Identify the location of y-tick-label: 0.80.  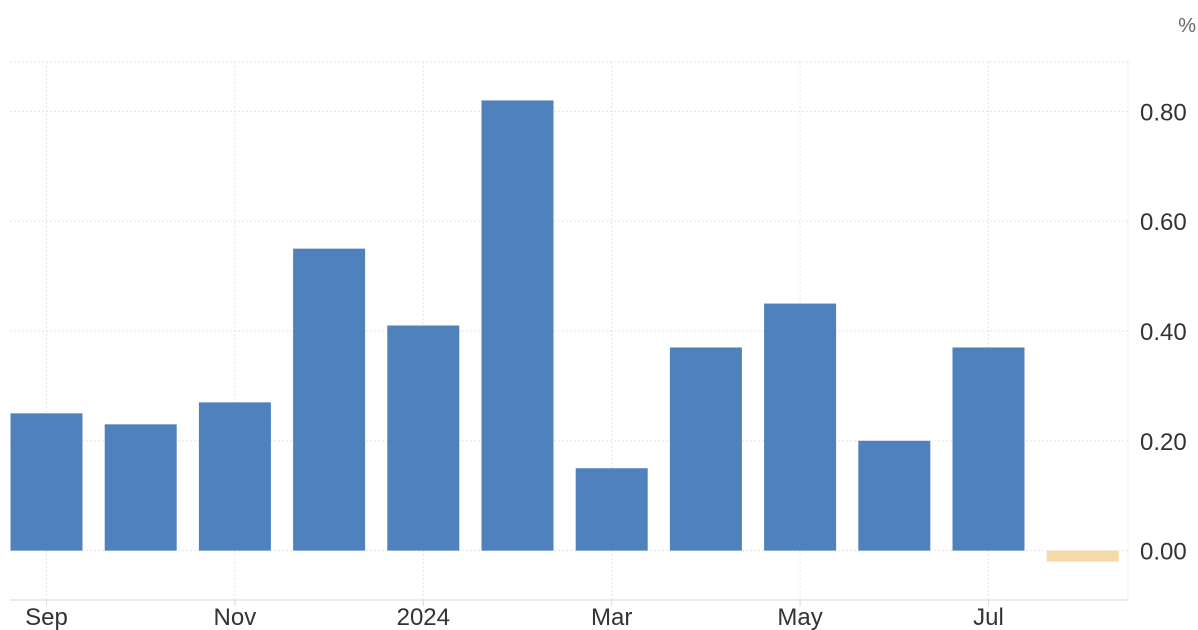
(1163, 112).